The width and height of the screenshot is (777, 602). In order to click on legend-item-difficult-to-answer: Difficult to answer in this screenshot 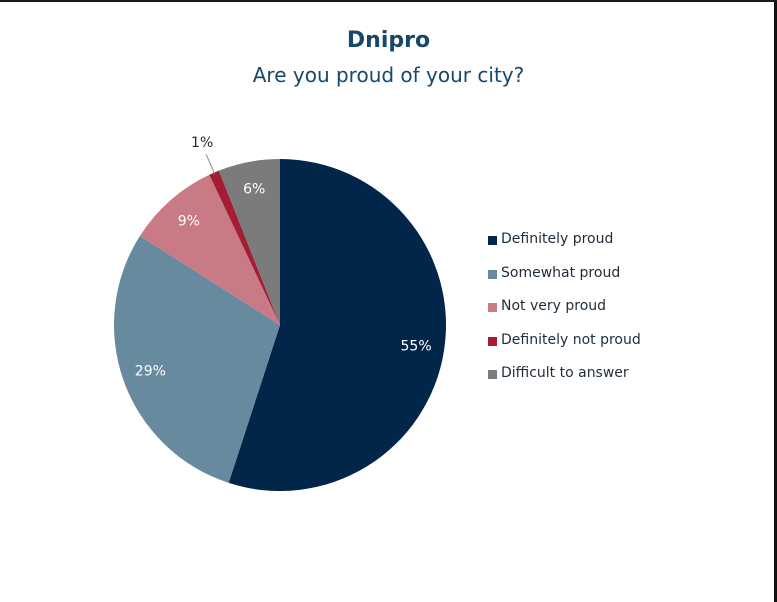, I will do `click(564, 382)`.